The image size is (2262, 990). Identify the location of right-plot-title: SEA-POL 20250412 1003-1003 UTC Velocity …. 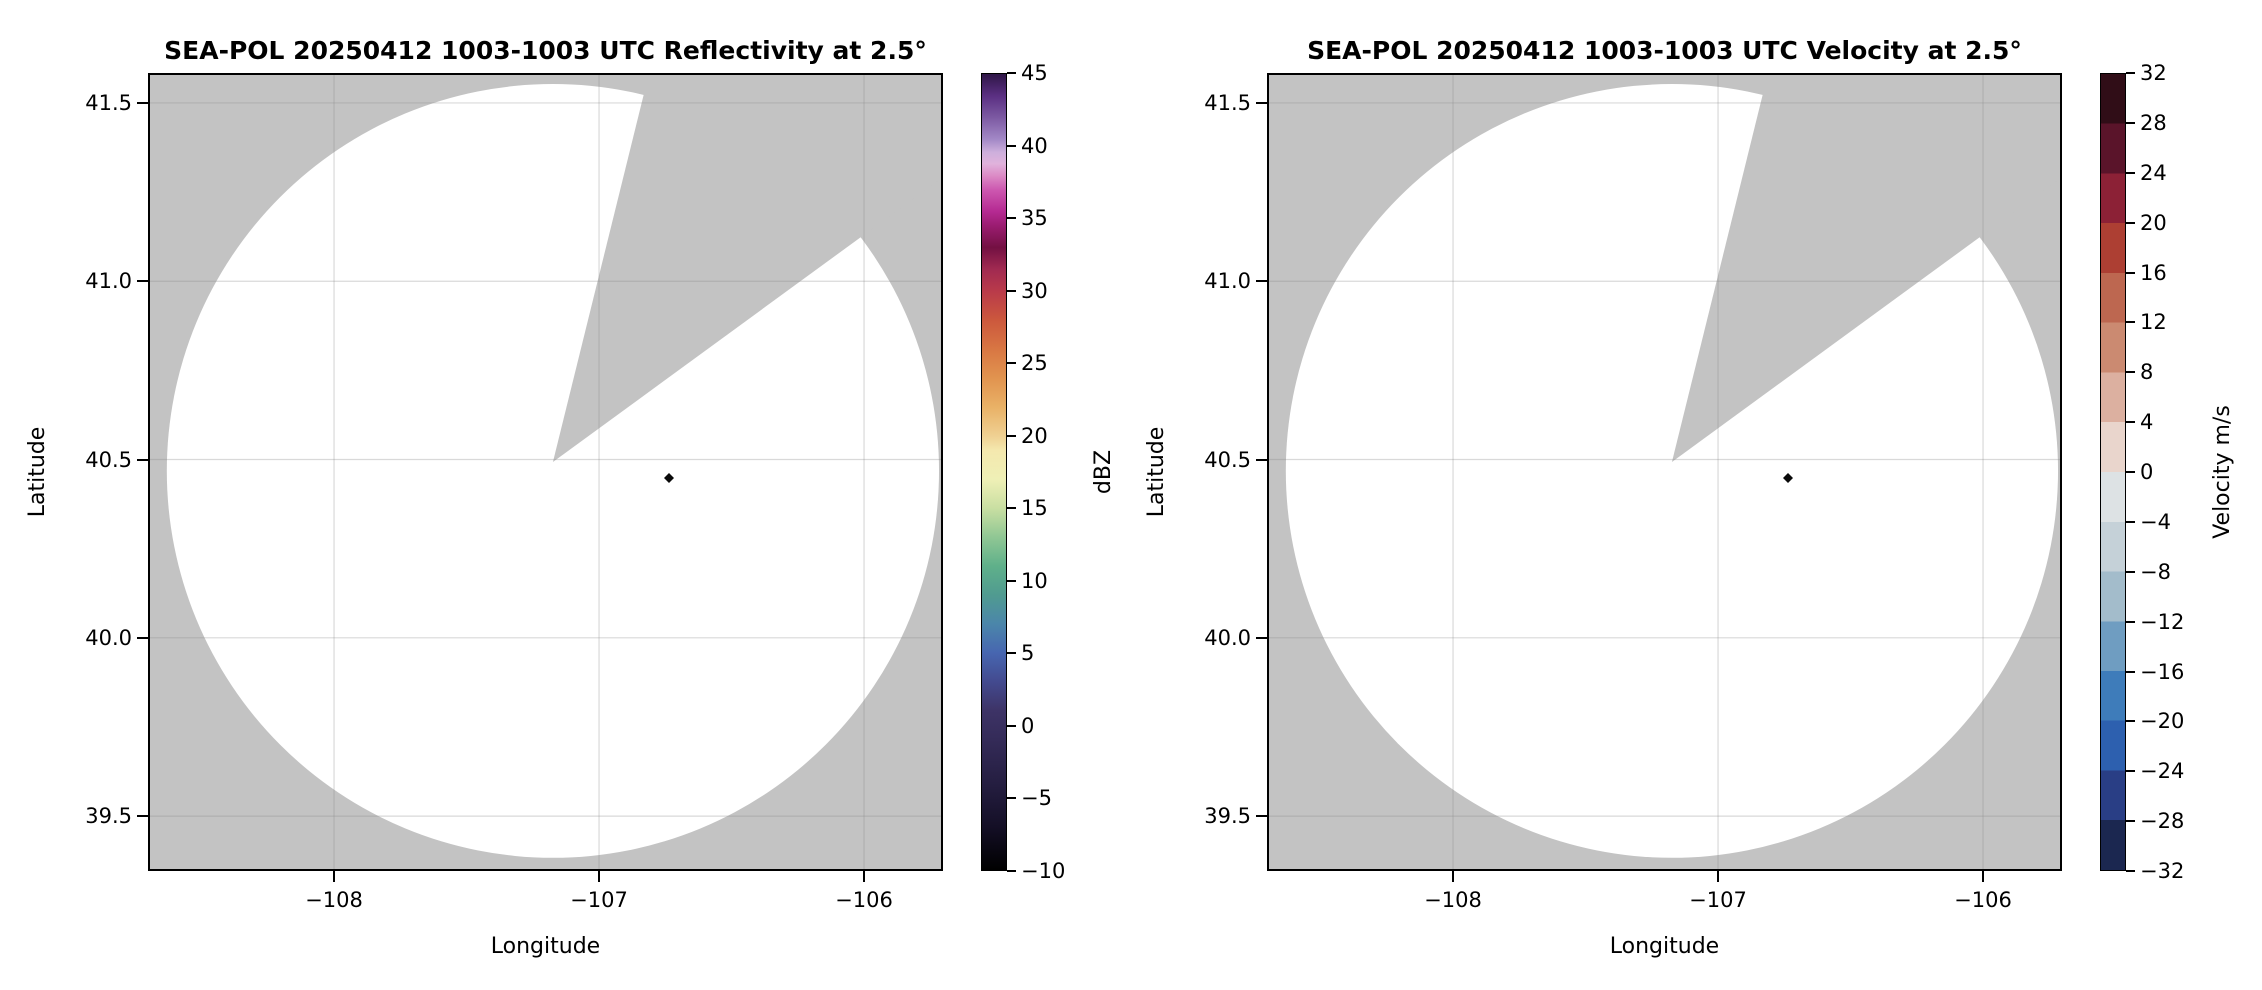
(1664, 50).